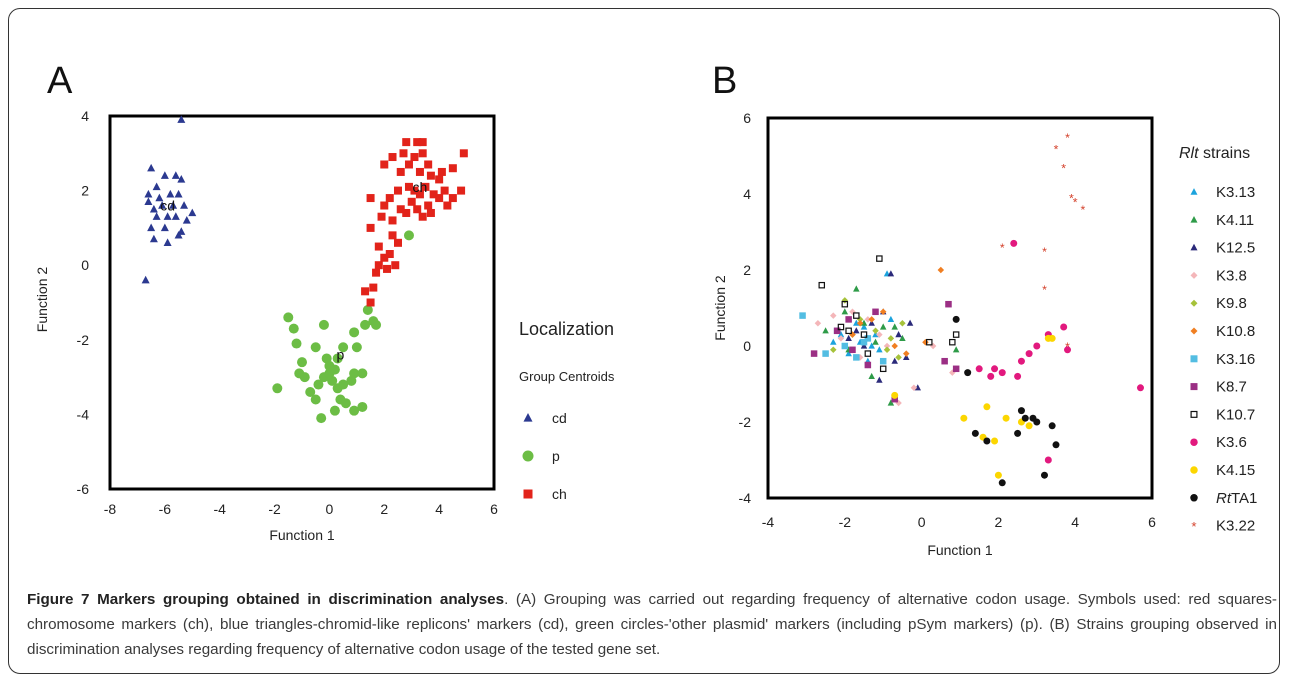 Image resolution: width=1290 pixels, height=690 pixels. Describe the element at coordinates (528, 456) in the screenshot. I see `legend-marker-p` at that location.